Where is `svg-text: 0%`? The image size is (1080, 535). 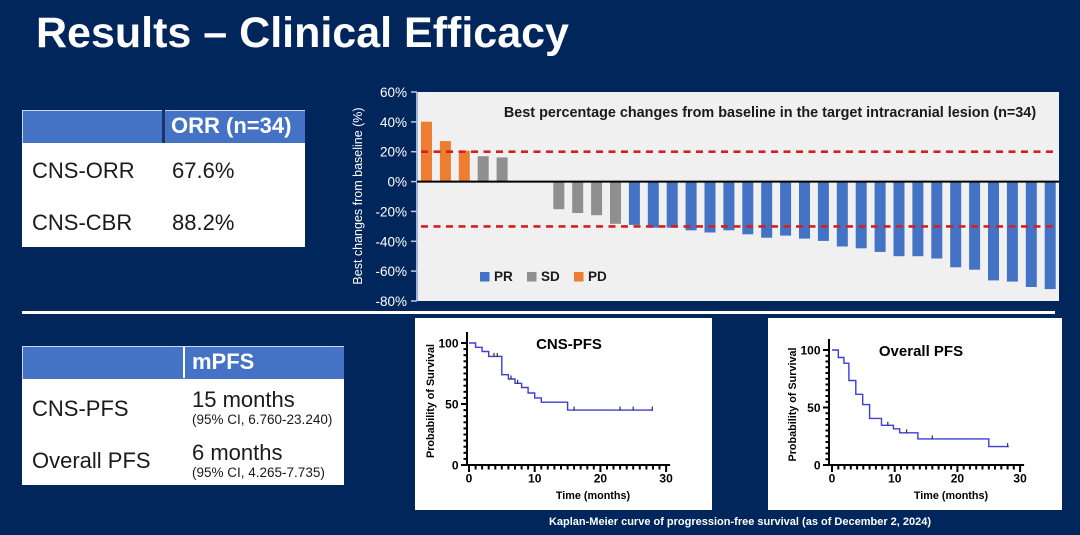 svg-text: 0% is located at coordinates (397, 182).